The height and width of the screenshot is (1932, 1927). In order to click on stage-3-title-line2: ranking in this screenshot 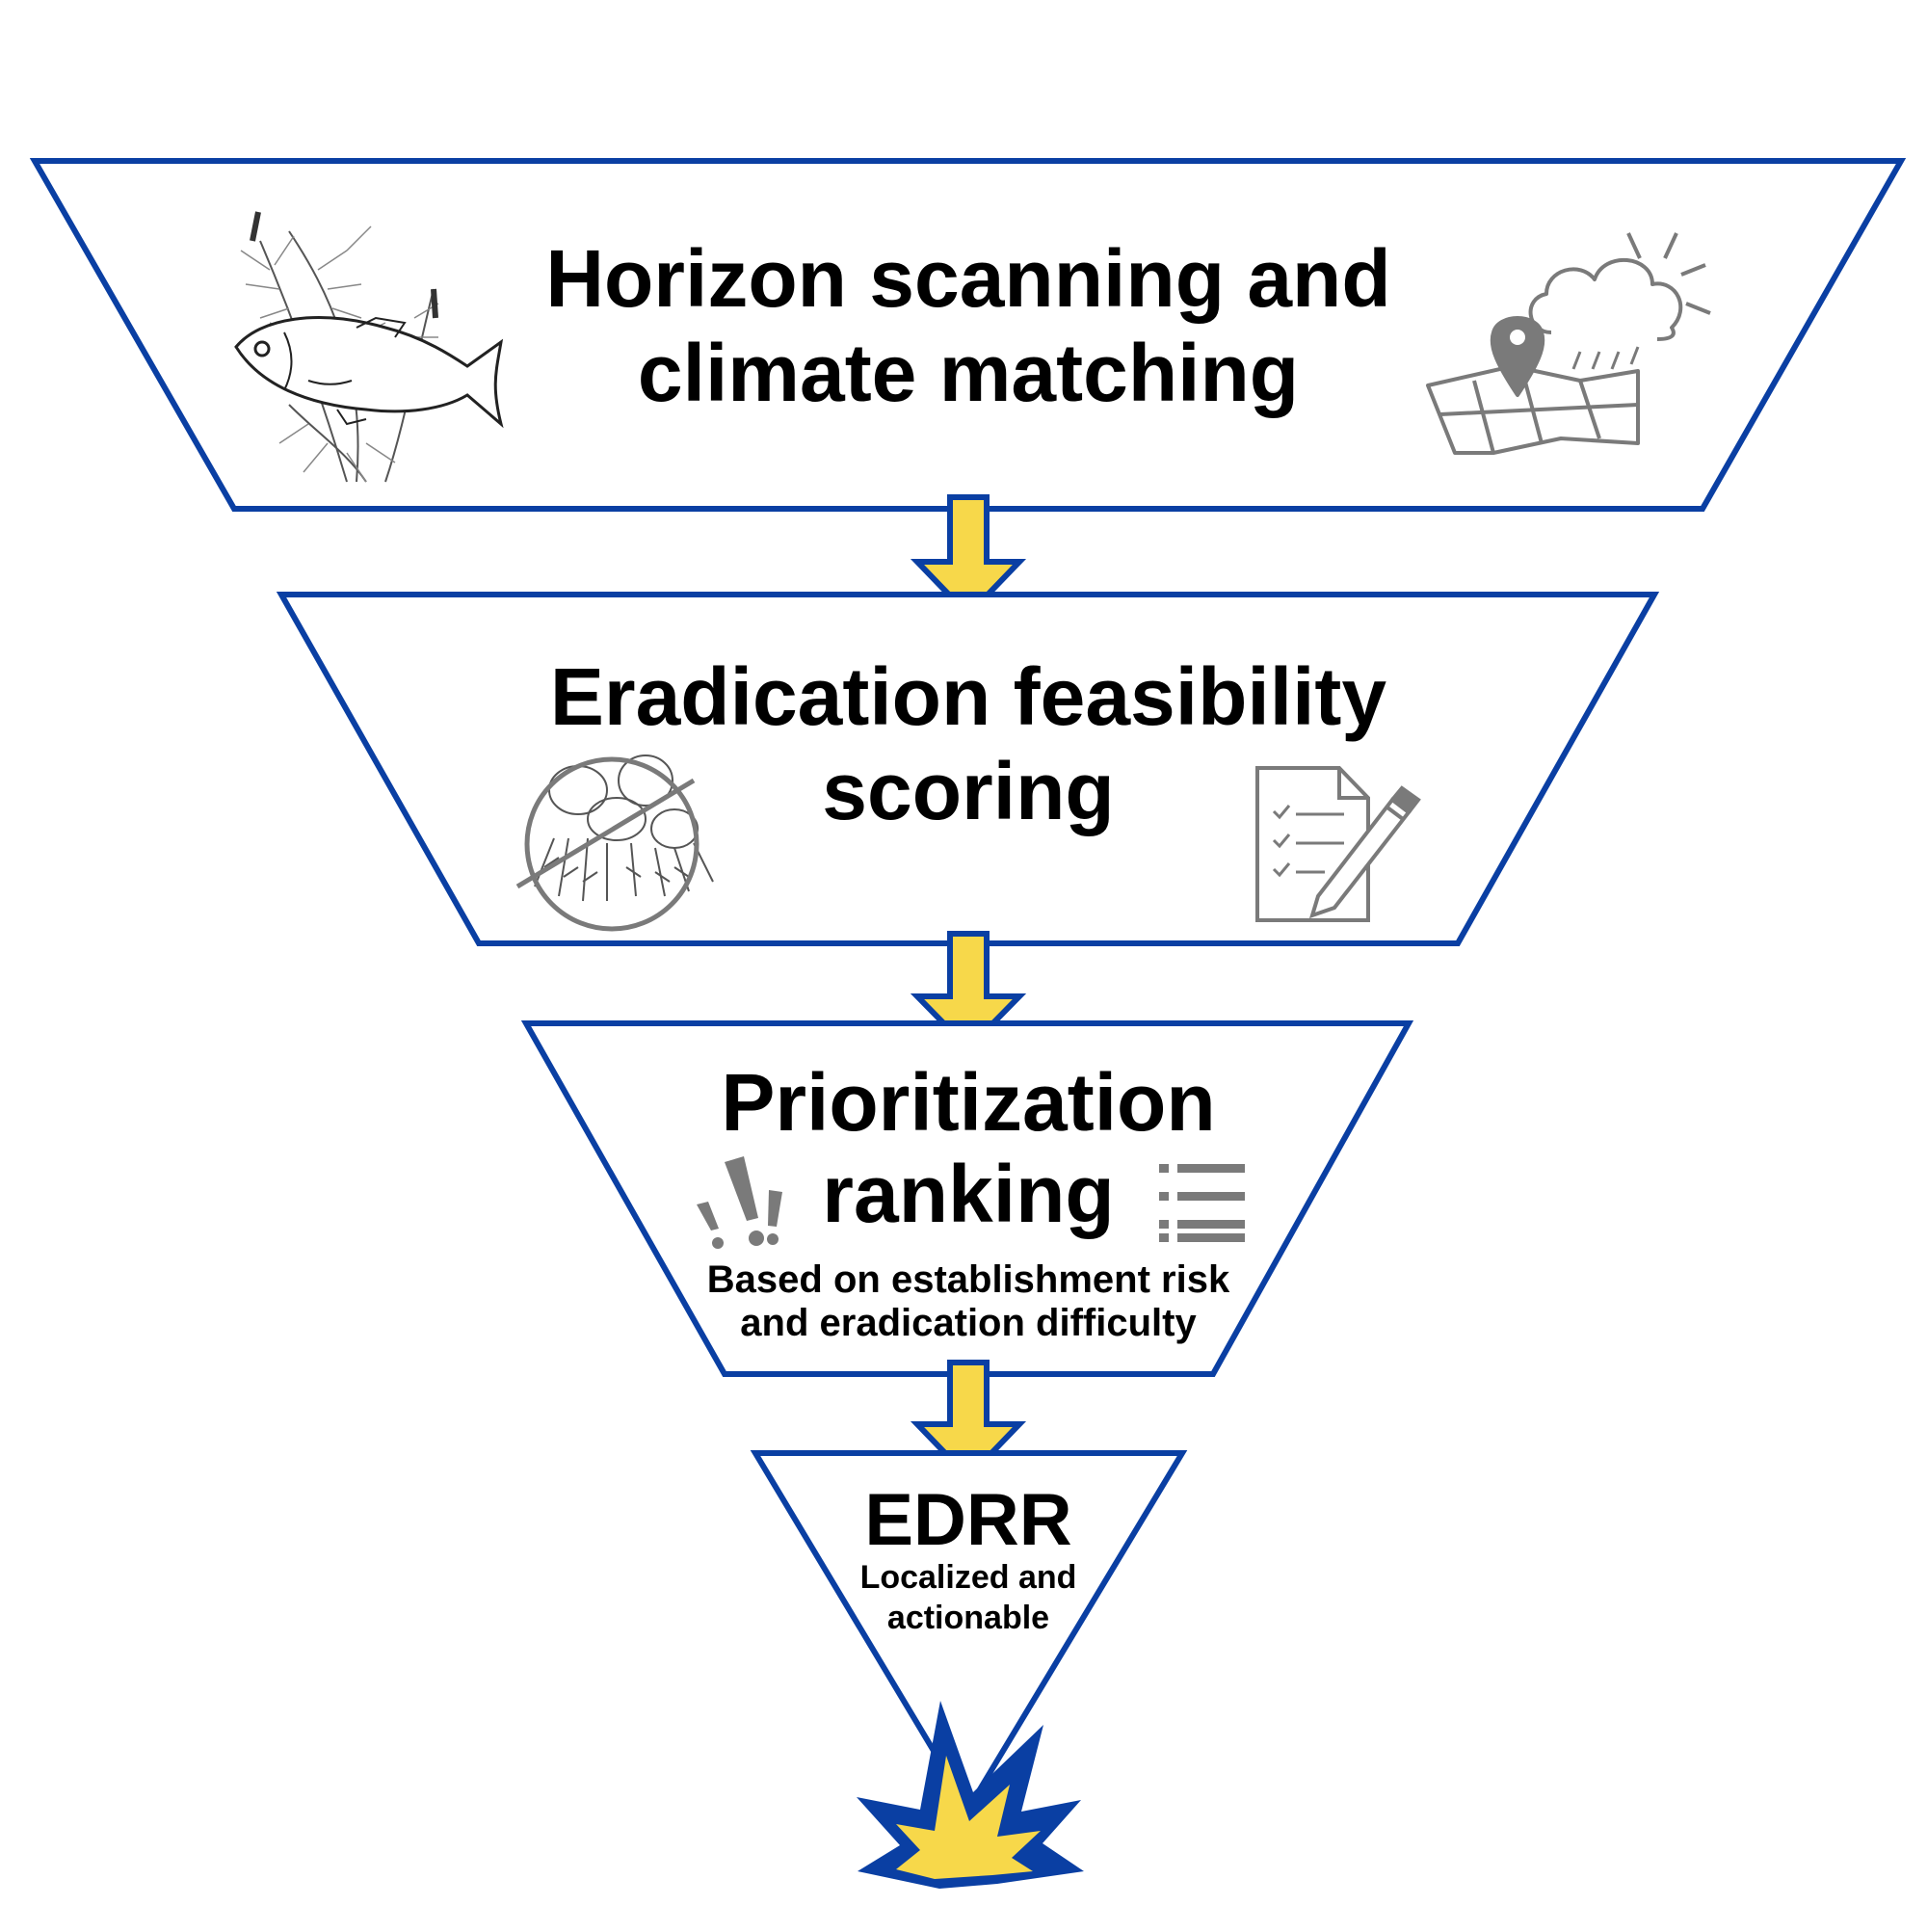, I will do `click(968, 1194)`.